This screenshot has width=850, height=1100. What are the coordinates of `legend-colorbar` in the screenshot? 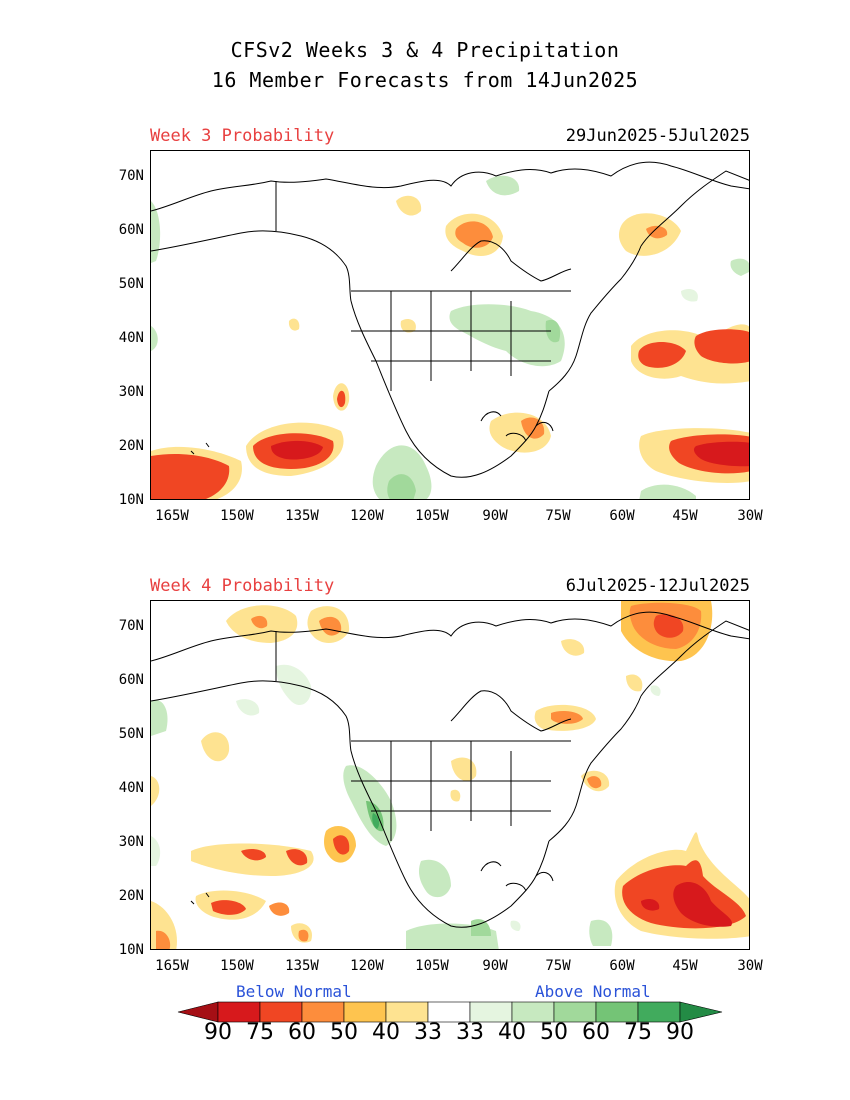 It's located at (450, 1012).